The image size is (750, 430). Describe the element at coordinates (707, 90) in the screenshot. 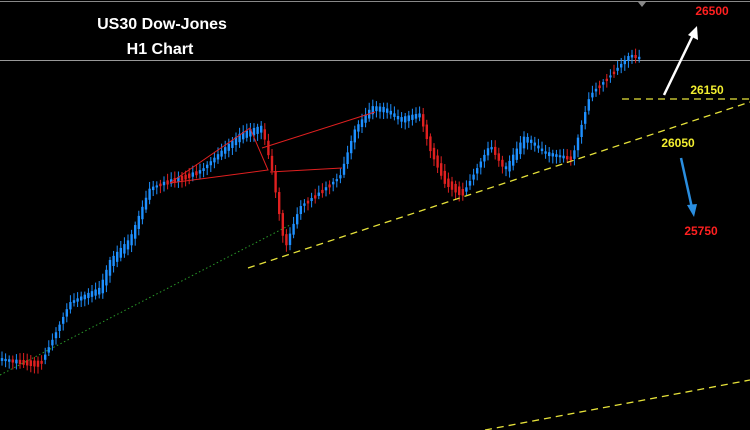

I see `level-label: 26150` at that location.